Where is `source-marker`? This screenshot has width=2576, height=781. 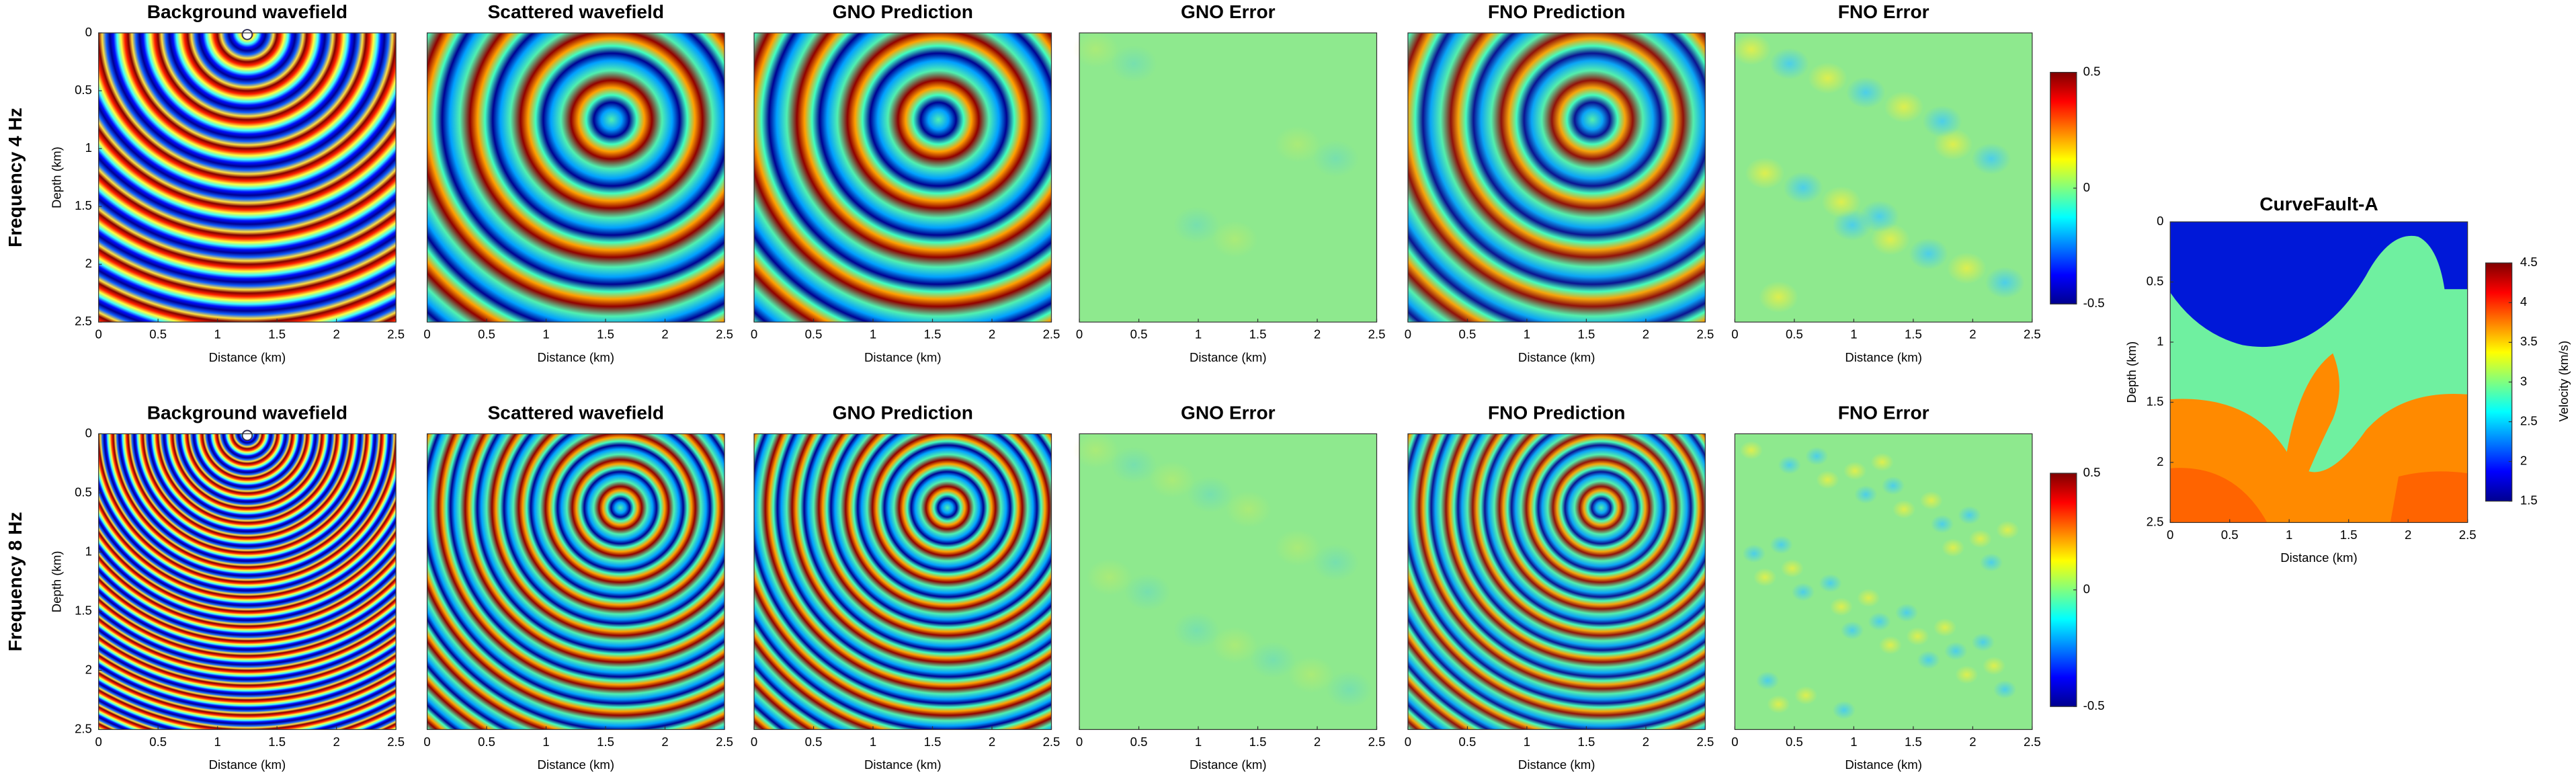
source-marker is located at coordinates (247, 34).